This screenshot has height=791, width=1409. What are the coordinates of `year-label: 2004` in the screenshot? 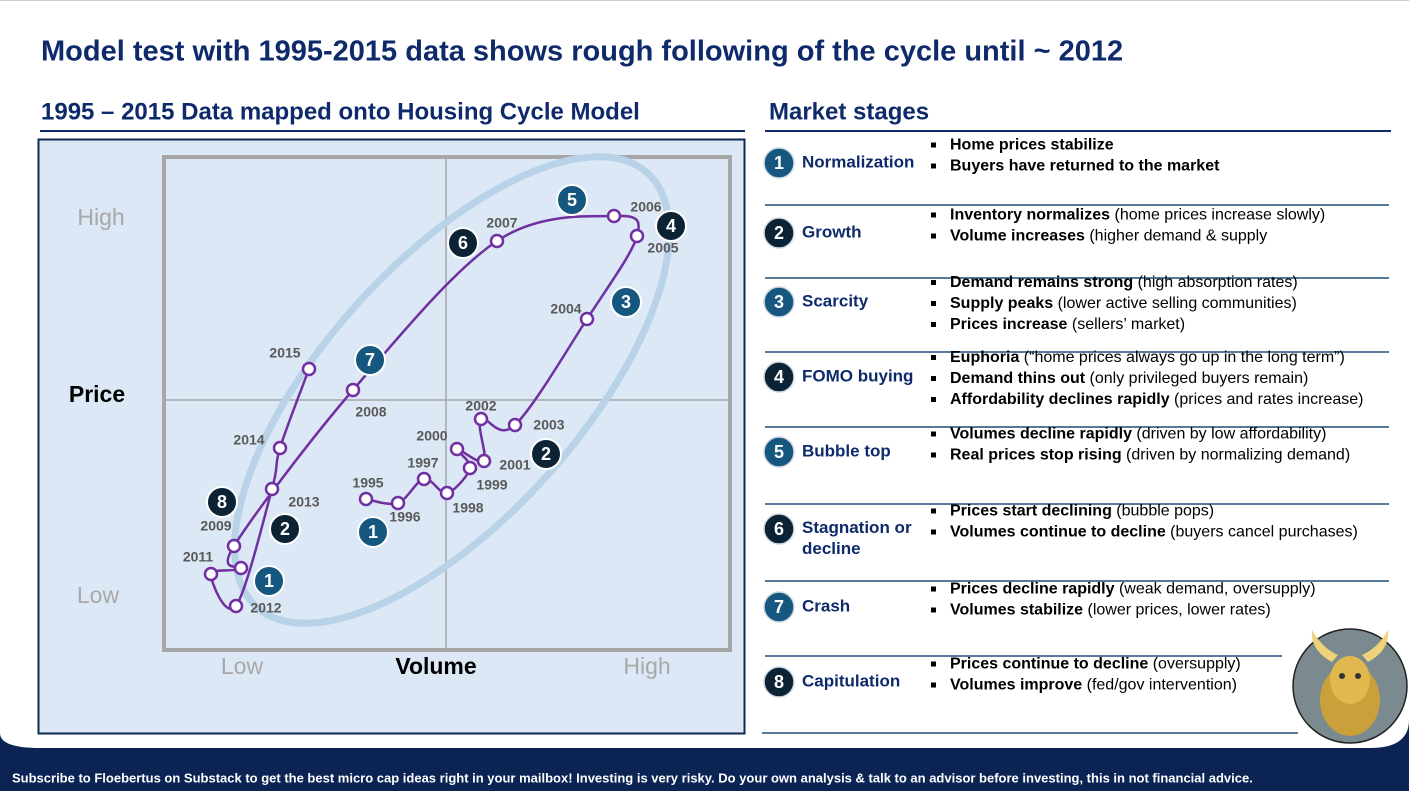 It's located at (565, 309).